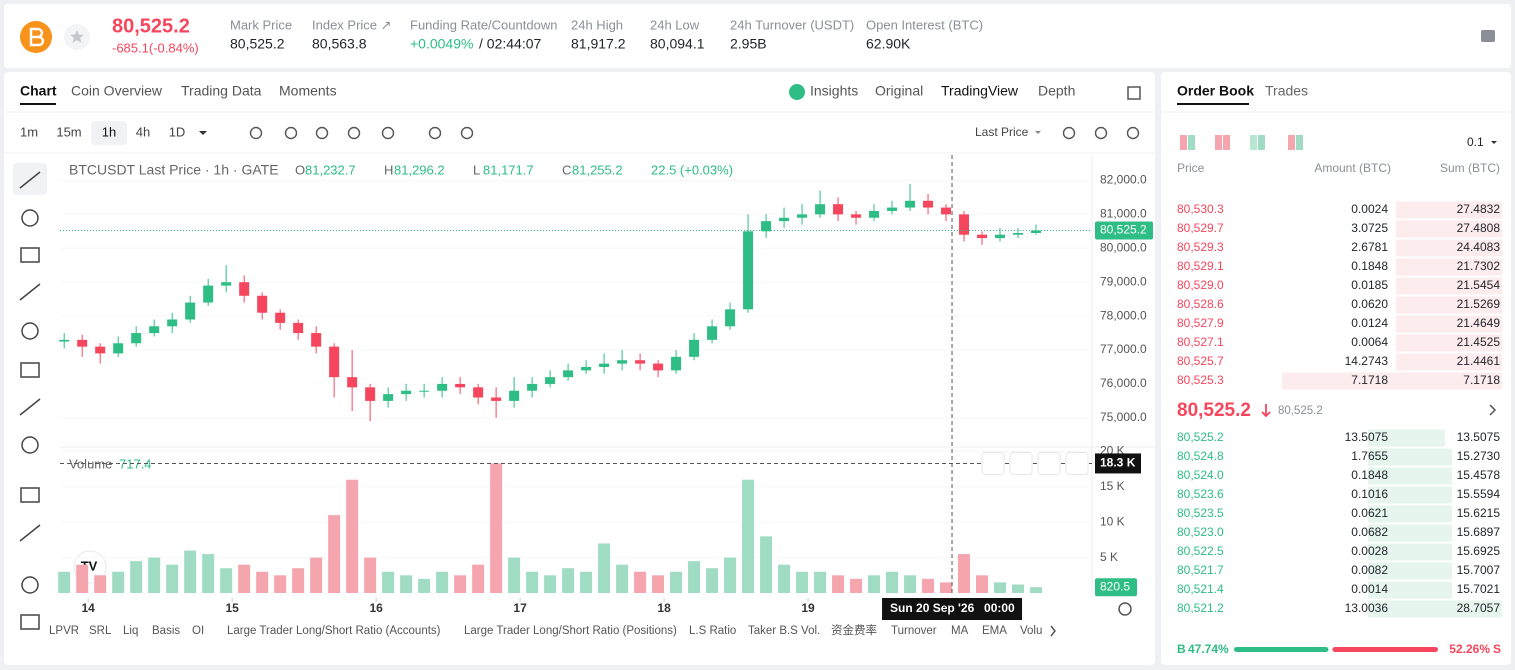 The height and width of the screenshot is (670, 1515). What do you see at coordinates (854, 630) in the screenshot?
I see `indicator-tab: 资金费率` at bounding box center [854, 630].